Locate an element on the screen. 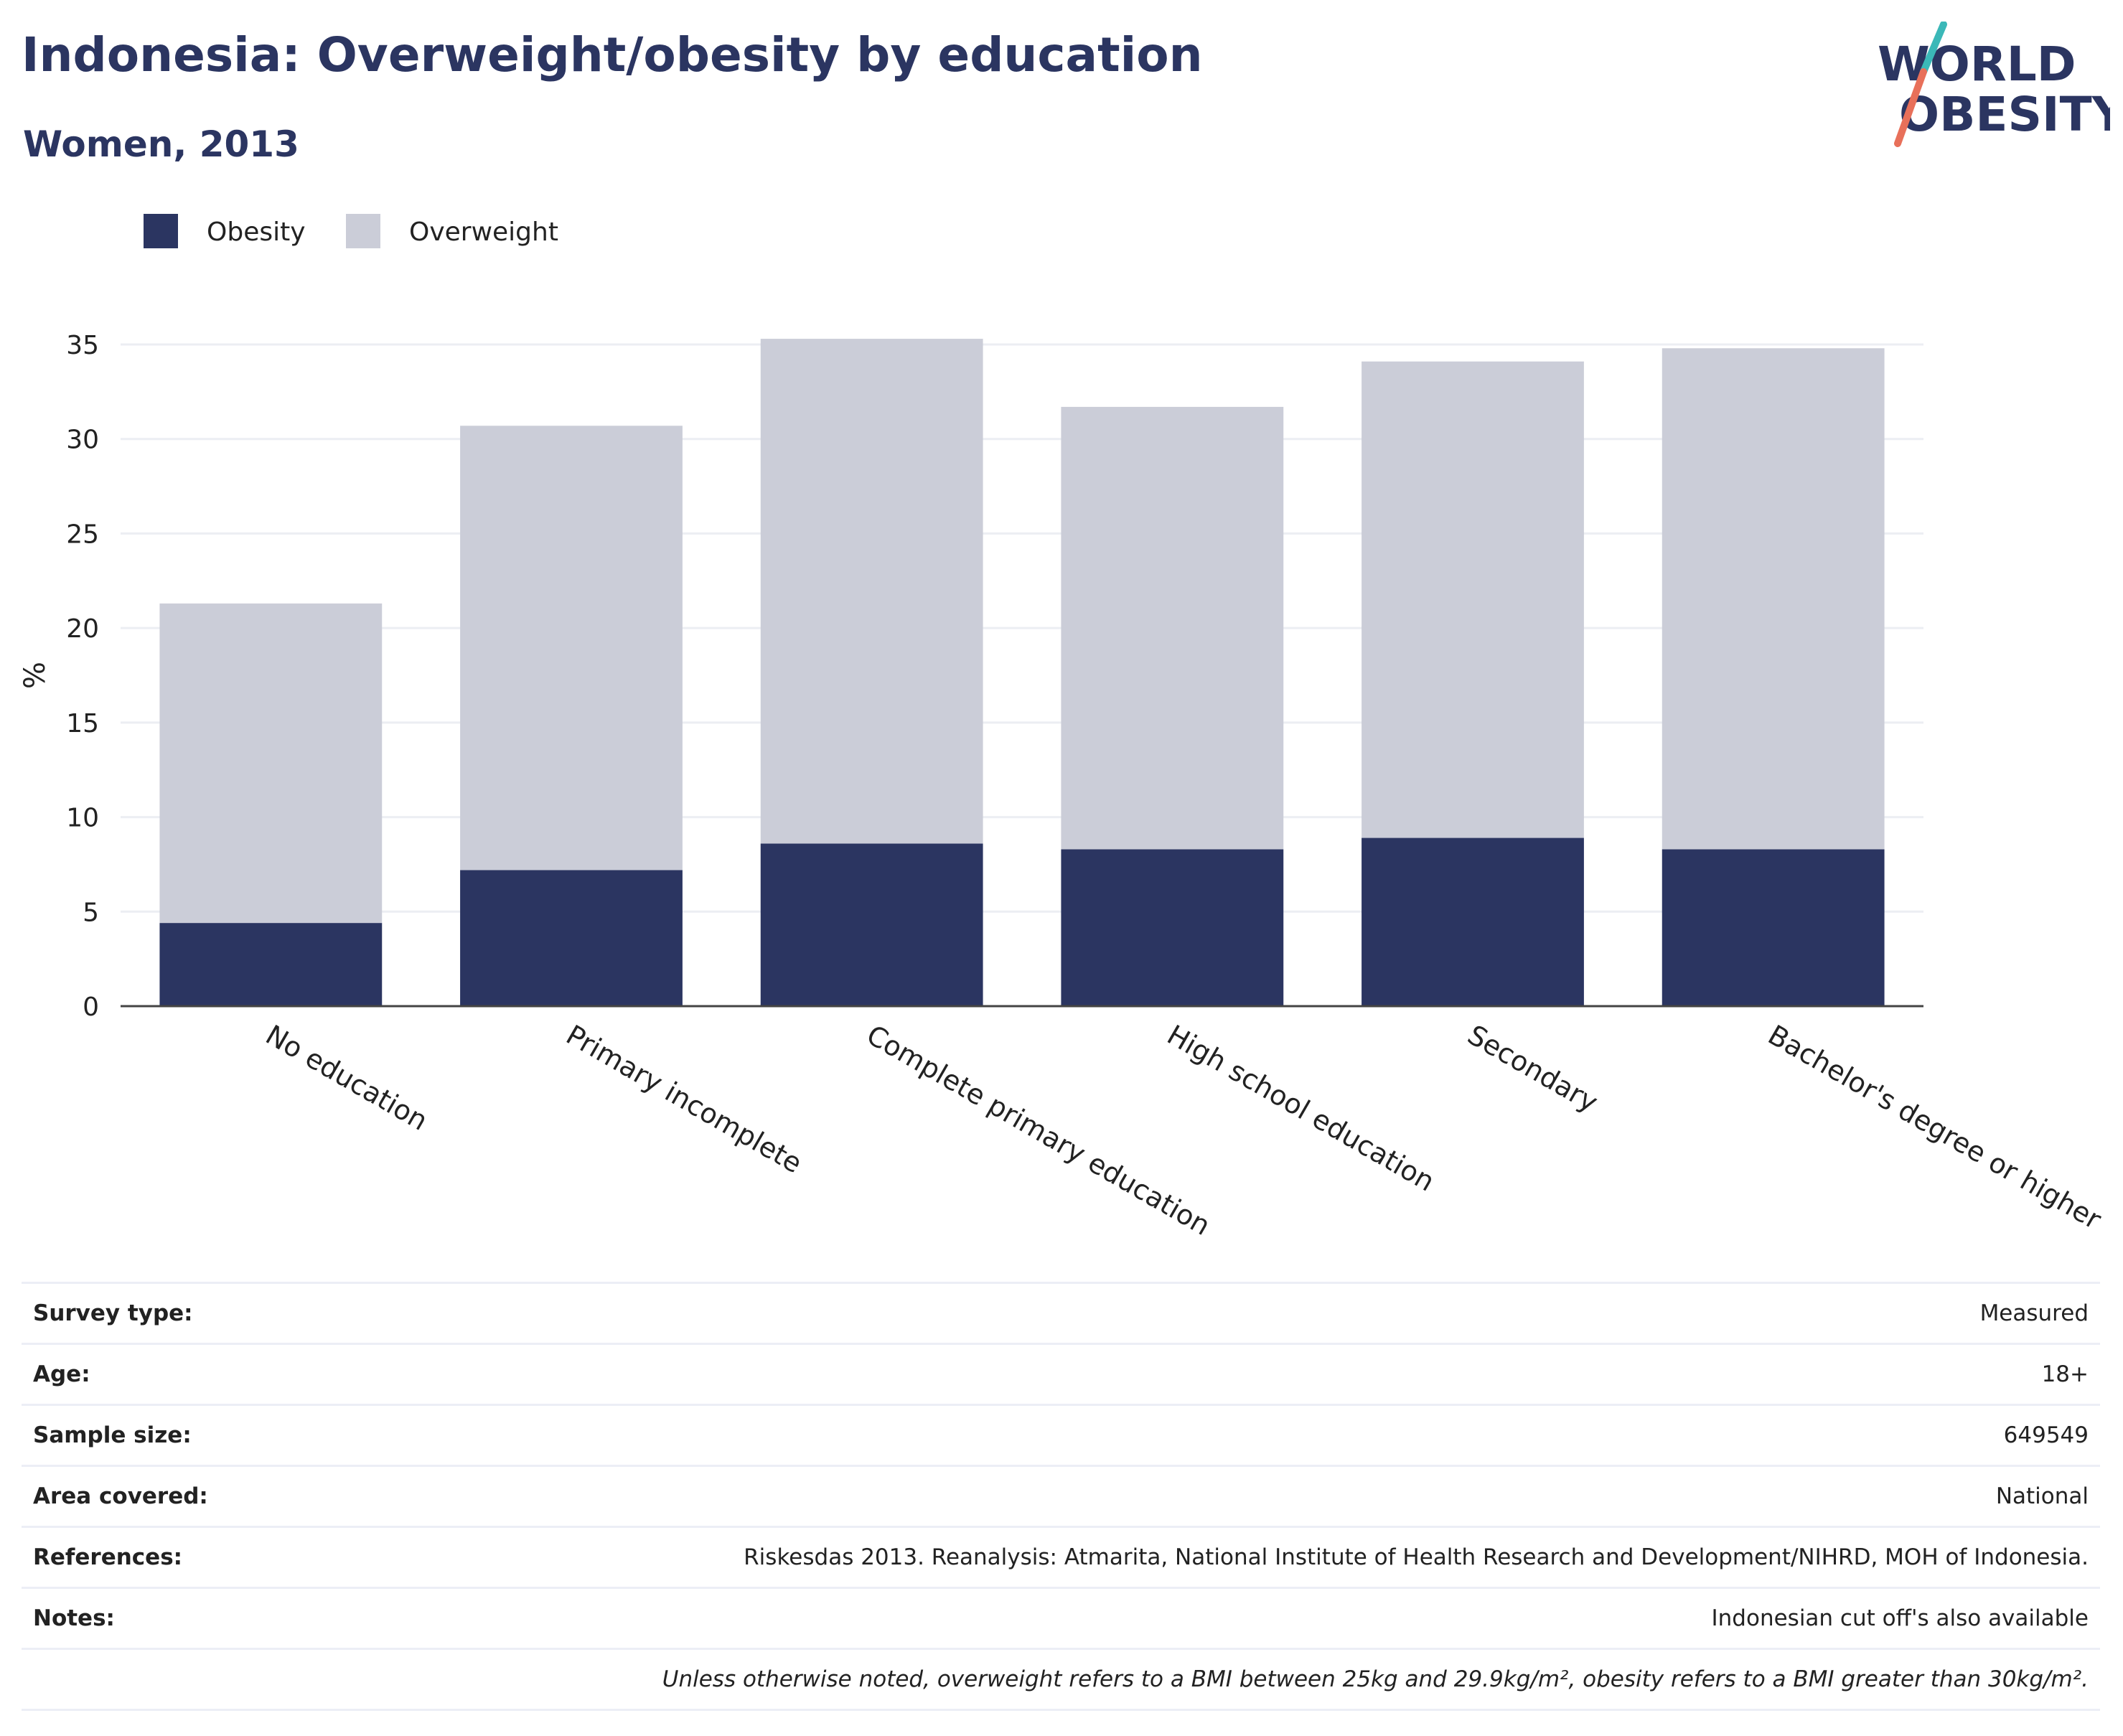 The image size is (2123, 1736). legend: Obesity Overweight is located at coordinates (351, 231).